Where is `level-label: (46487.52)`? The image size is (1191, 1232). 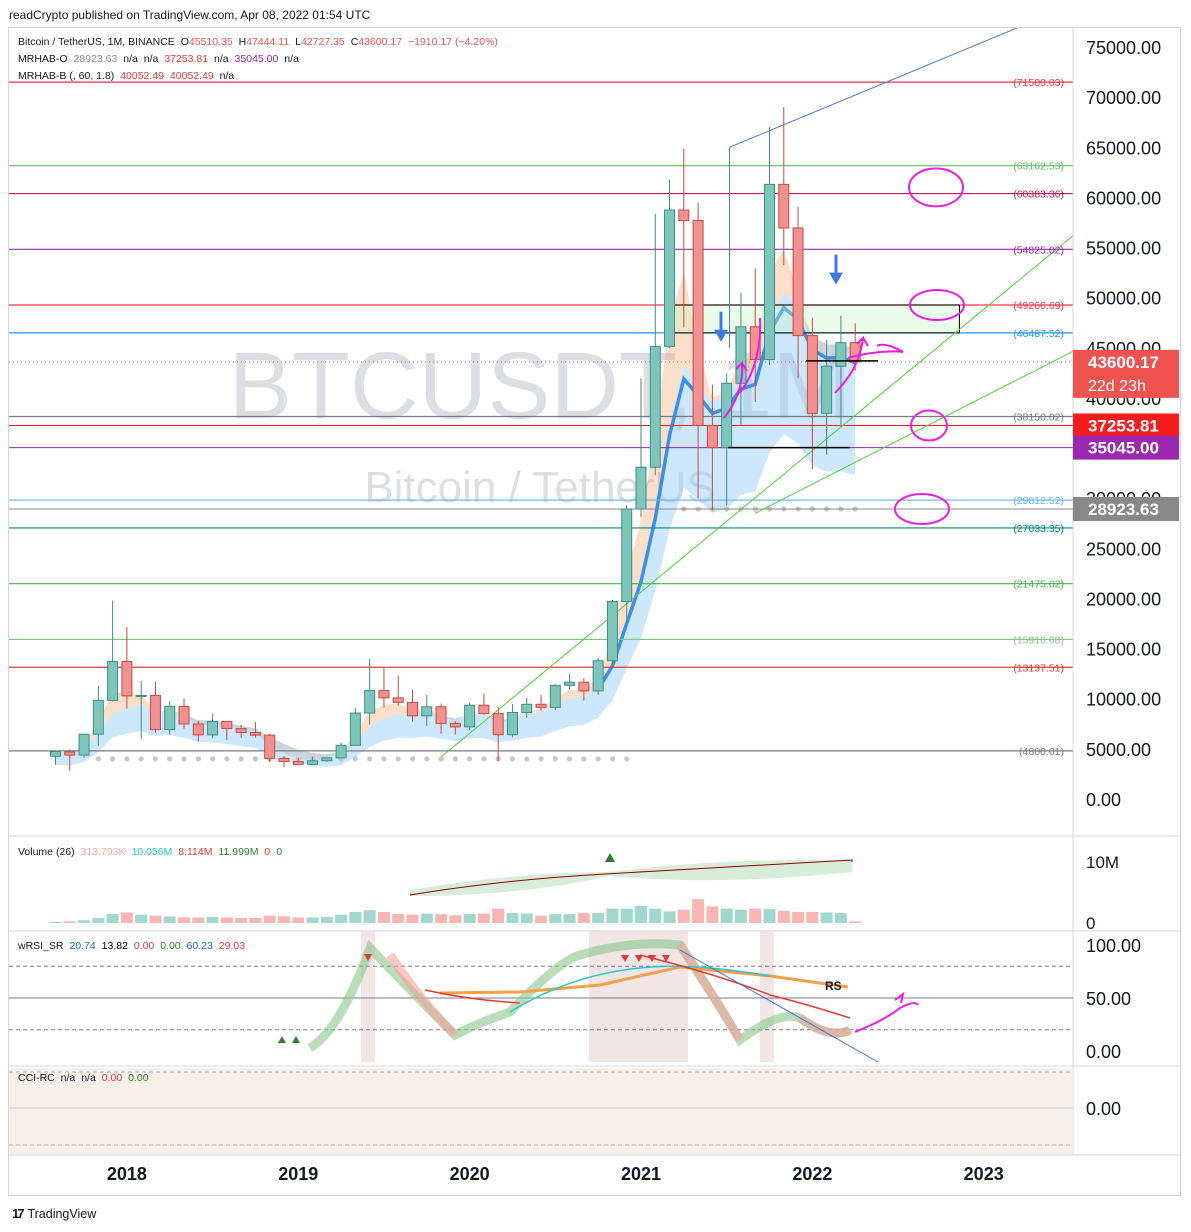
level-label: (46487.52) is located at coordinates (1038, 334).